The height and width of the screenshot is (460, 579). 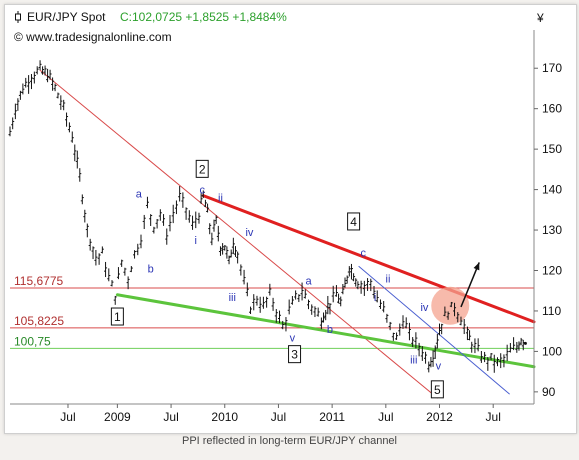 I want to click on last-price-point, so click(x=525, y=343).